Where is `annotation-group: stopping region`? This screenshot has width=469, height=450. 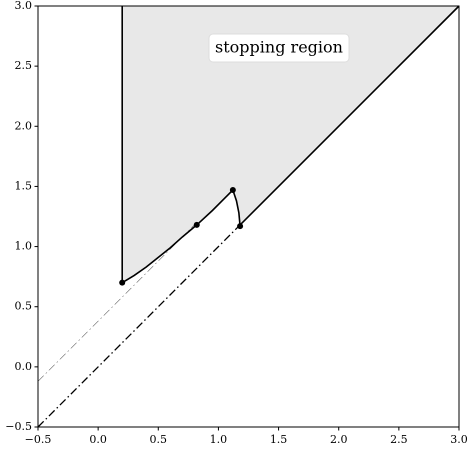 annotation-group: stopping region is located at coordinates (279, 48).